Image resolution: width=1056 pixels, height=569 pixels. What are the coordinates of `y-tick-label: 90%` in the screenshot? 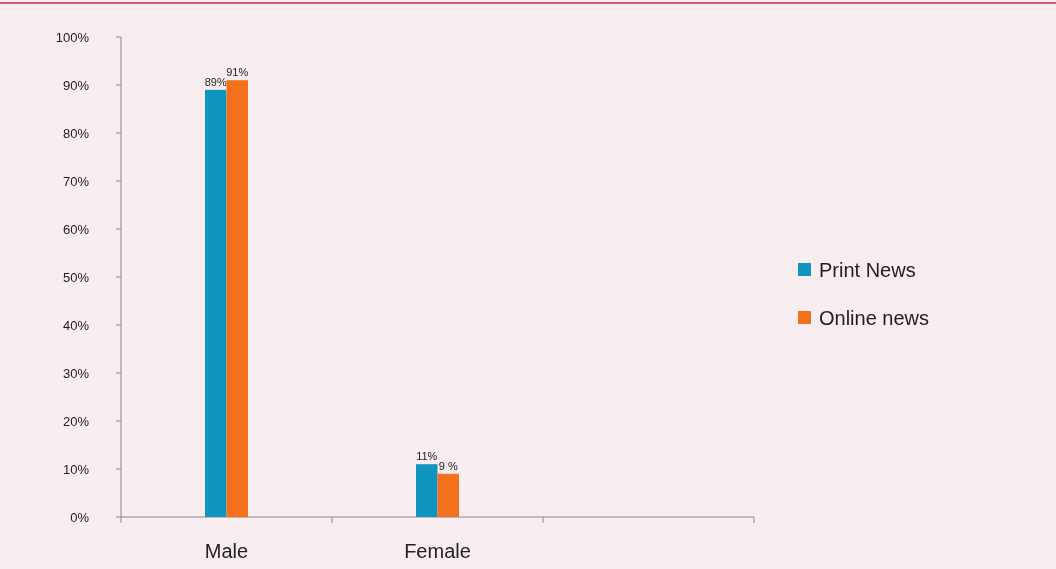 It's located at (76, 85).